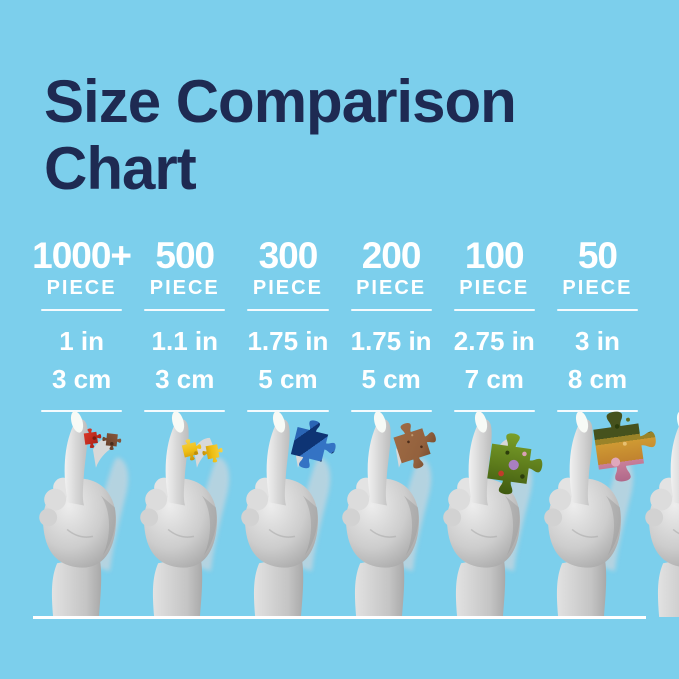 The image size is (679, 679). I want to click on hand-edge-partial, so click(659, 512).